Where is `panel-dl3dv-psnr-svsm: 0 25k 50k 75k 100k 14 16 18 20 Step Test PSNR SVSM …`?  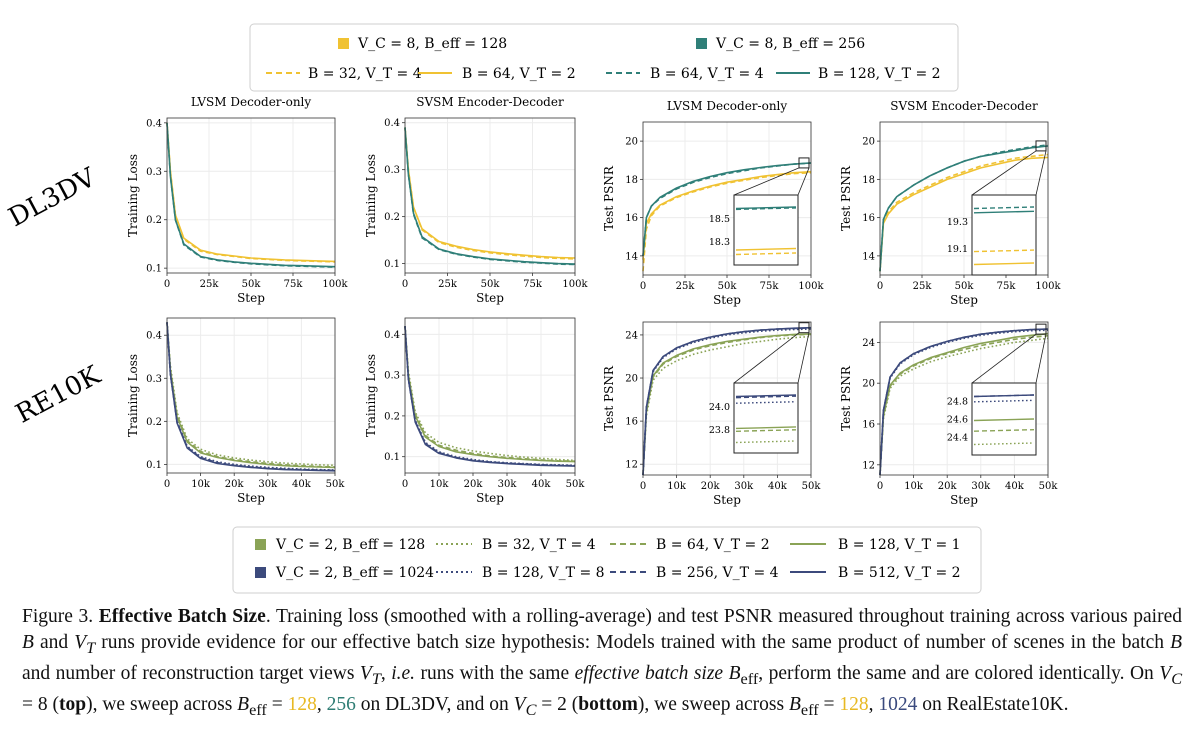
panel-dl3dv-psnr-svsm: 0 25k 50k 75k 100k 14 16 18 20 Step Test PSNR SVSM … is located at coordinates (950, 203).